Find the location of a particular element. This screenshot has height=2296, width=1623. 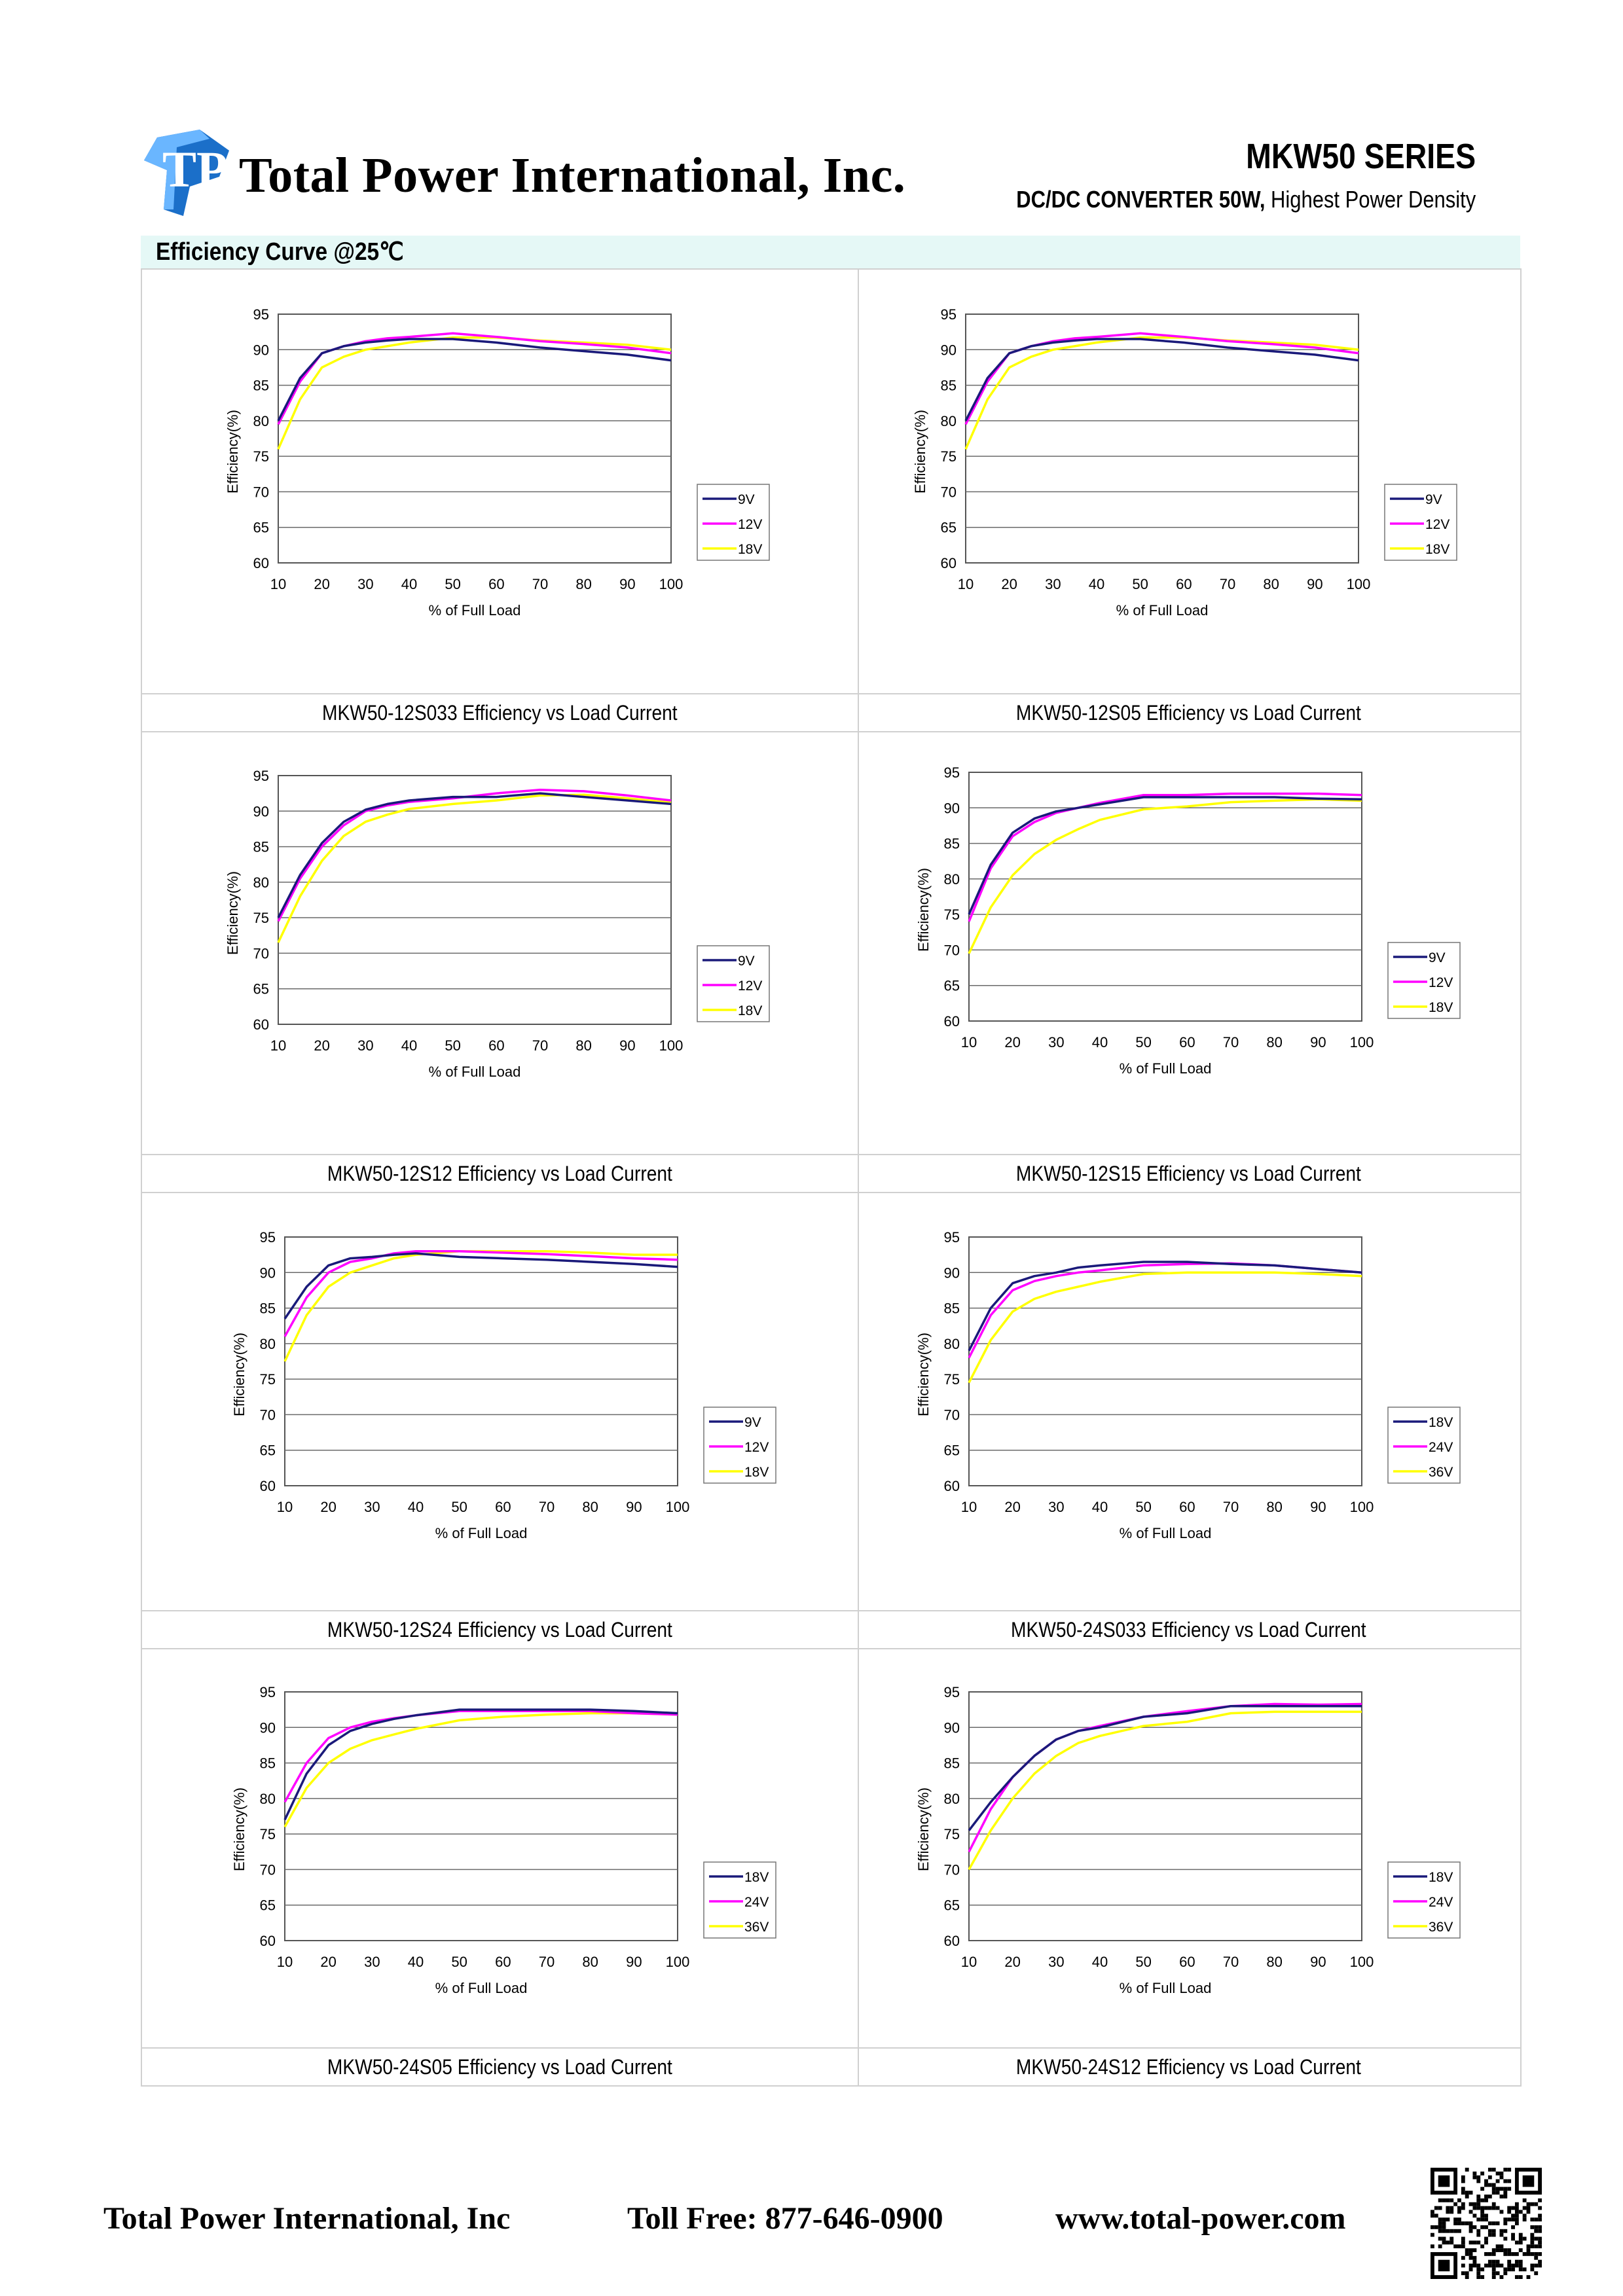

series-line-12V is located at coordinates (474, 855).